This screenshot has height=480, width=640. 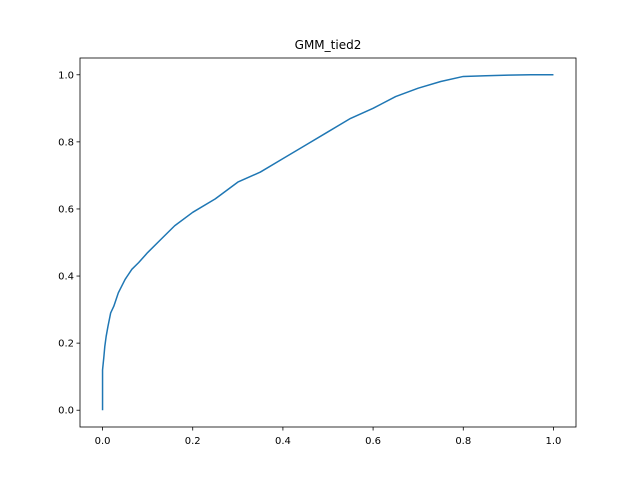 What do you see at coordinates (69, 243) in the screenshot?
I see `y-axis: 0.0 0.2 0.4 0.6 0.8 1.0` at bounding box center [69, 243].